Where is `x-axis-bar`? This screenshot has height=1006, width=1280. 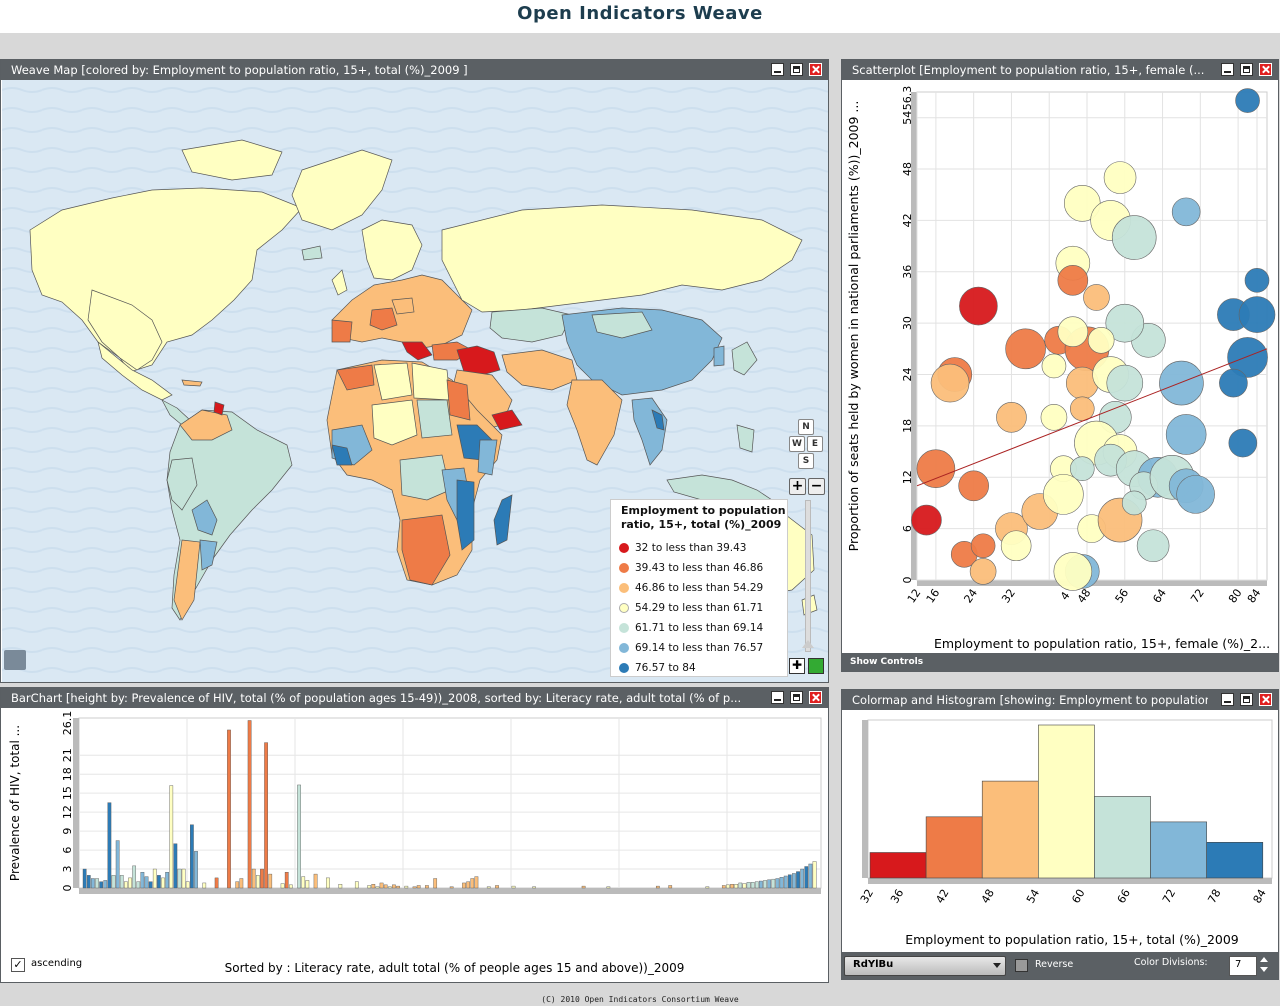 x-axis-bar is located at coordinates (450, 891).